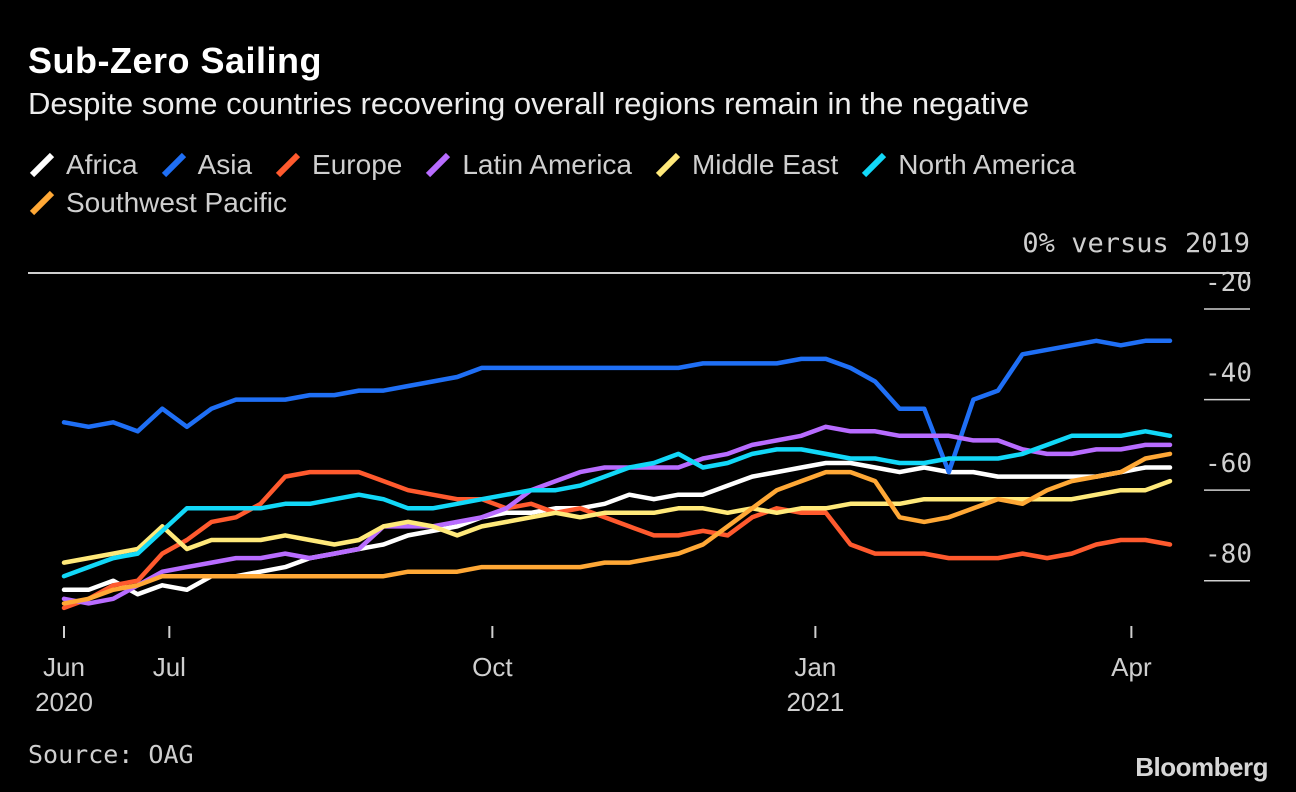  I want to click on x-tick-month: Jun, so click(64, 667).